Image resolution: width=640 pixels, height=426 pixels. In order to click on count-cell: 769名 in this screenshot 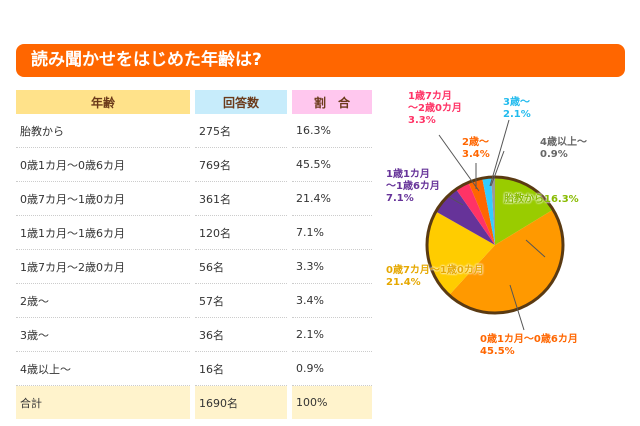, I will do `click(241, 165)`.